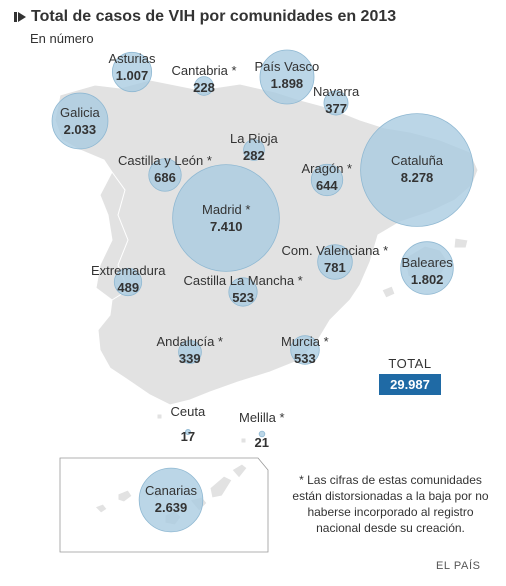  Describe the element at coordinates (243, 297) in the screenshot. I see `region-value: 523` at that location.